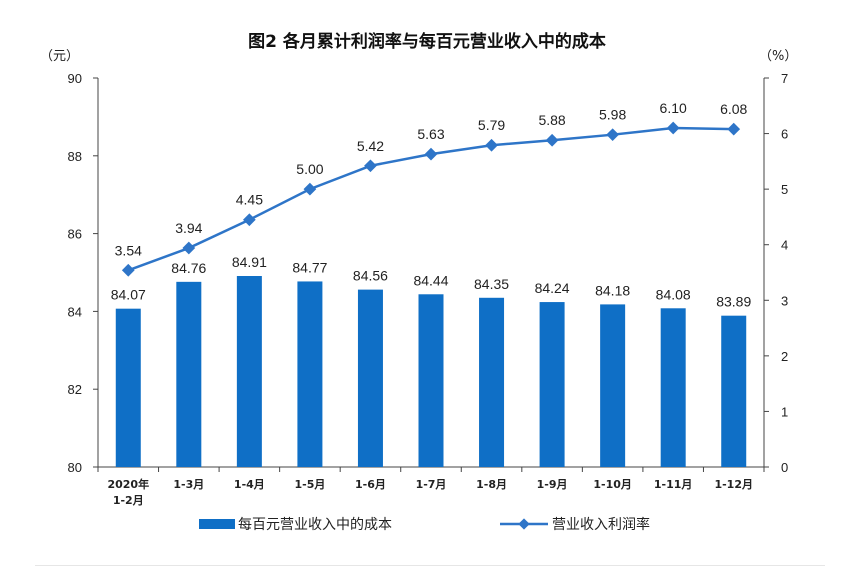 The height and width of the screenshot is (585, 854). What do you see at coordinates (491, 284) in the screenshot?
I see `bar-value-label: 84.35` at bounding box center [491, 284].